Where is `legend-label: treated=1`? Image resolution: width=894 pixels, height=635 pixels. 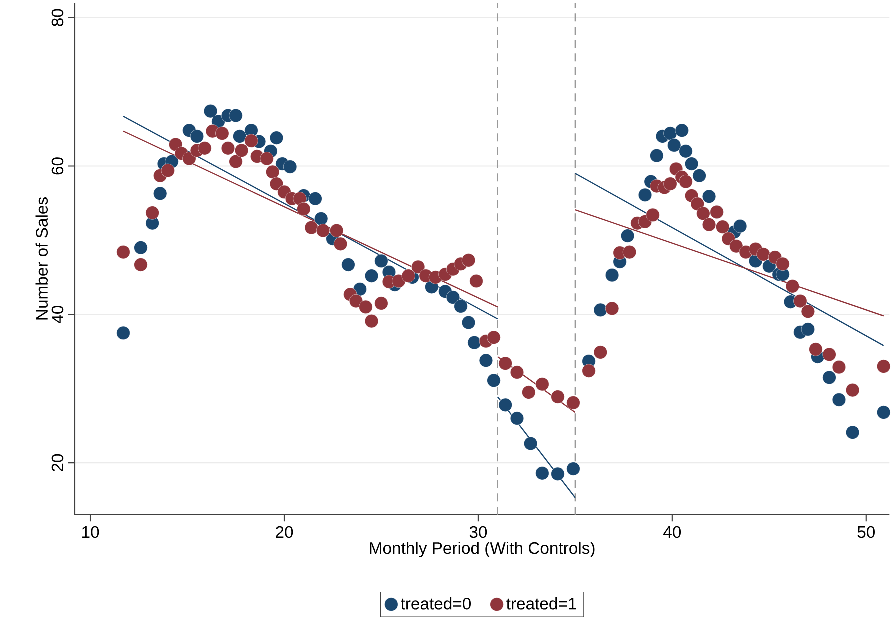 legend-label: treated=1 is located at coordinates (541, 604).